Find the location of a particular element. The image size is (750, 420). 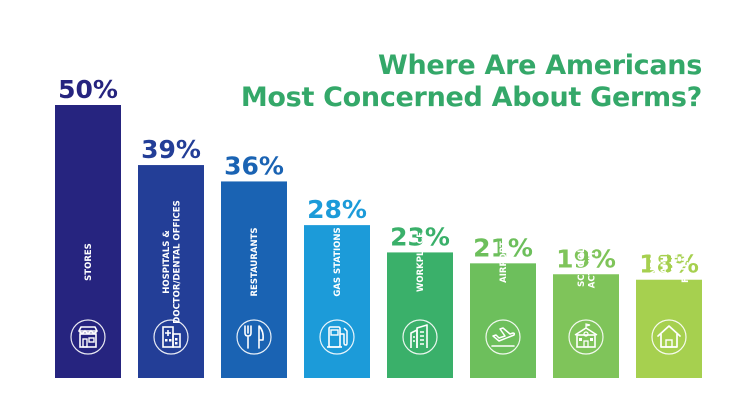

chart-title-line-2: Most Concerned About Germs? is located at coordinates (471, 97).